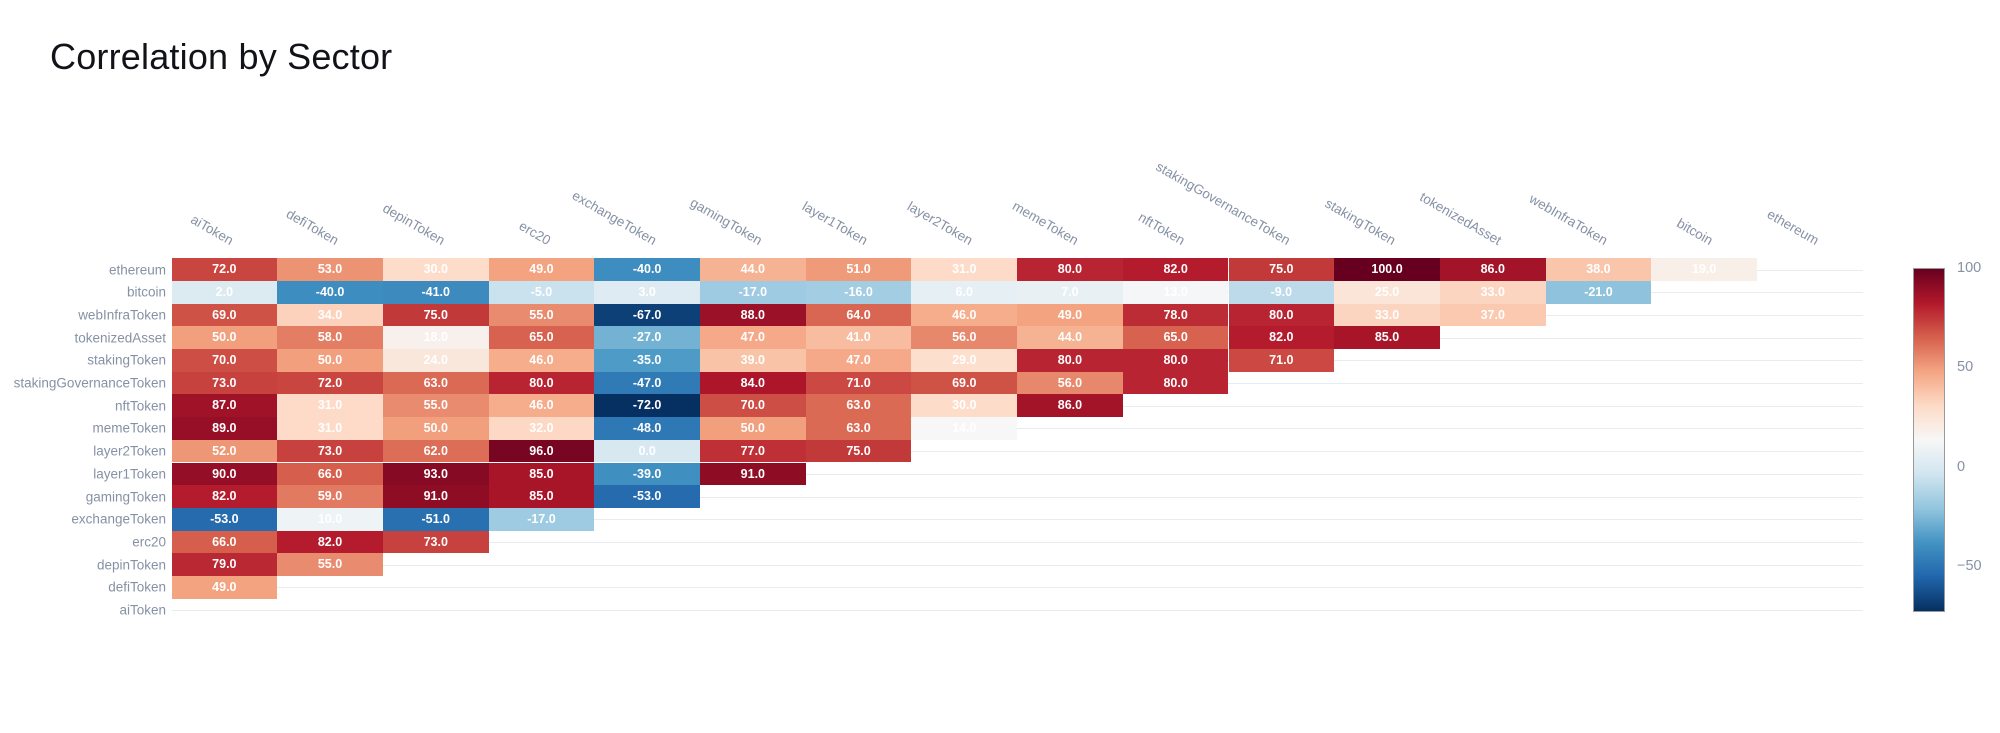  I want to click on heatmap-cell: 93.0, so click(435, 474).